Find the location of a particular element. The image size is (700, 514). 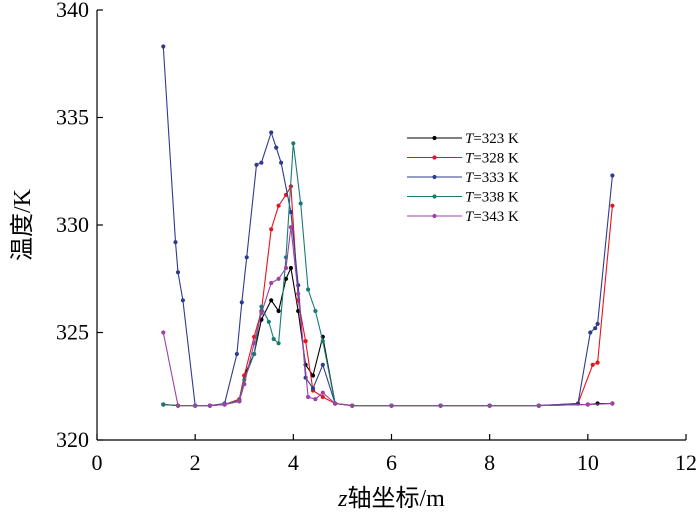

x-tick-label: 4 is located at coordinates (293, 462).